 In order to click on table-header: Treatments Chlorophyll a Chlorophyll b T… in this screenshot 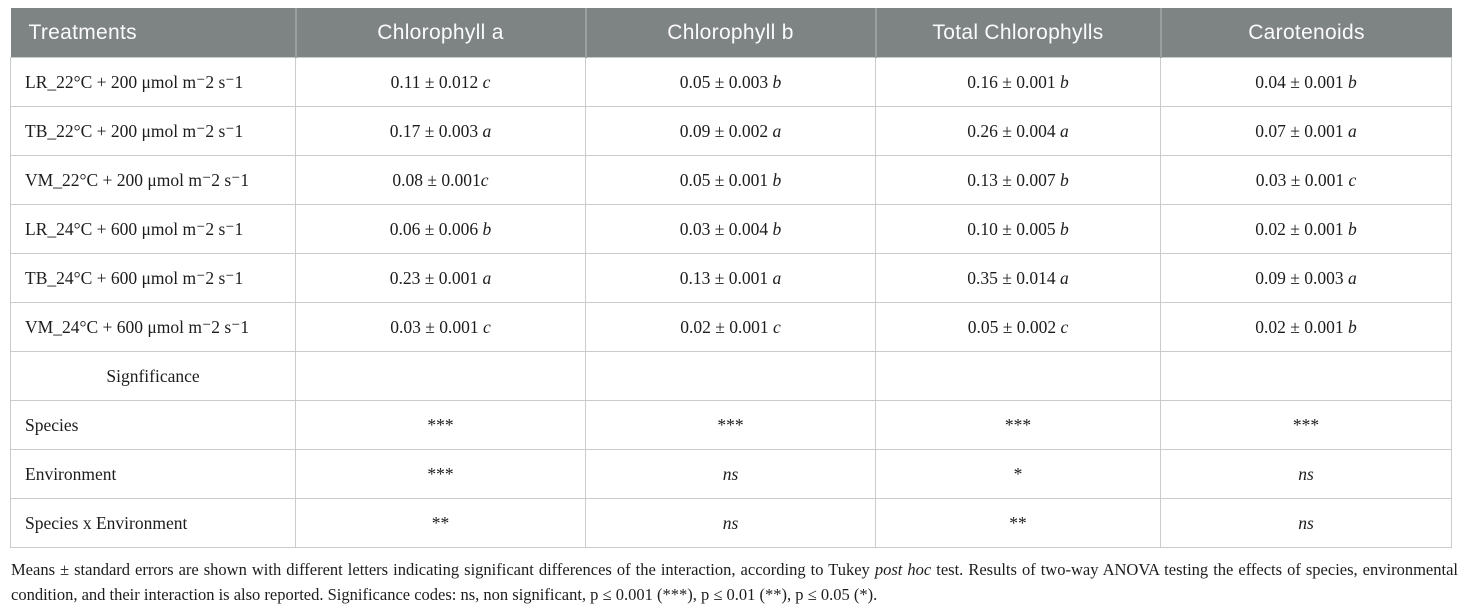, I will do `click(731, 33)`.